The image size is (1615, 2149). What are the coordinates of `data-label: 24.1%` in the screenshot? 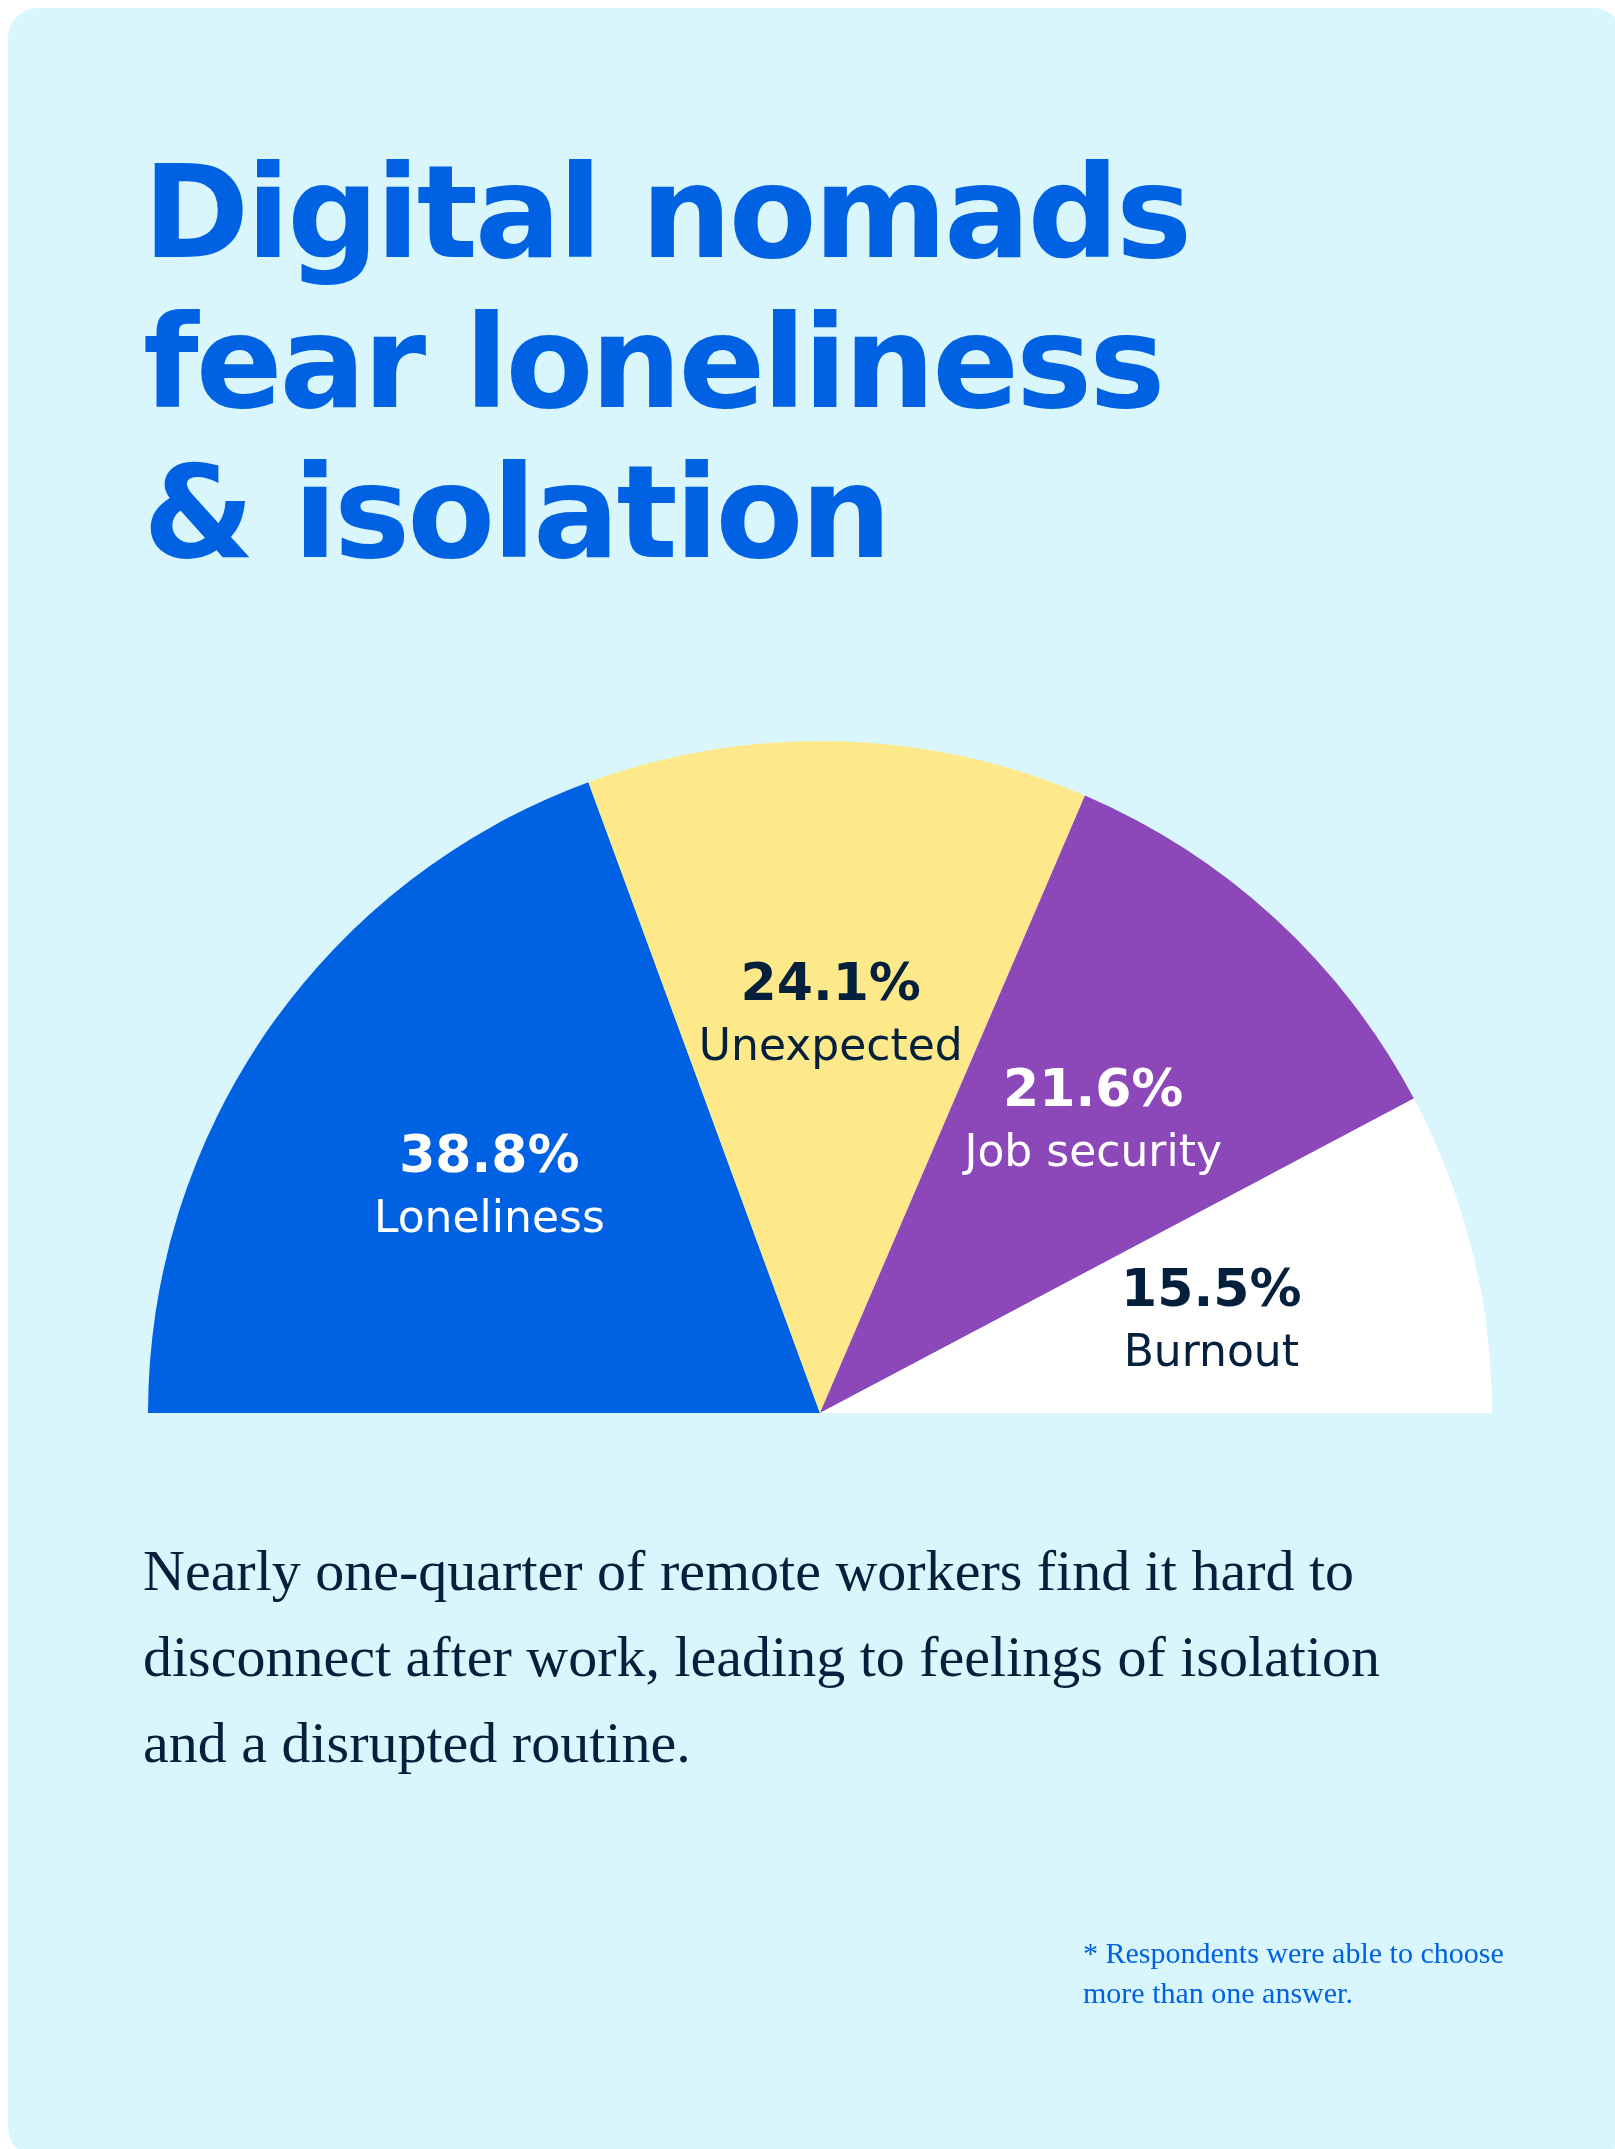 It's located at (830, 981).